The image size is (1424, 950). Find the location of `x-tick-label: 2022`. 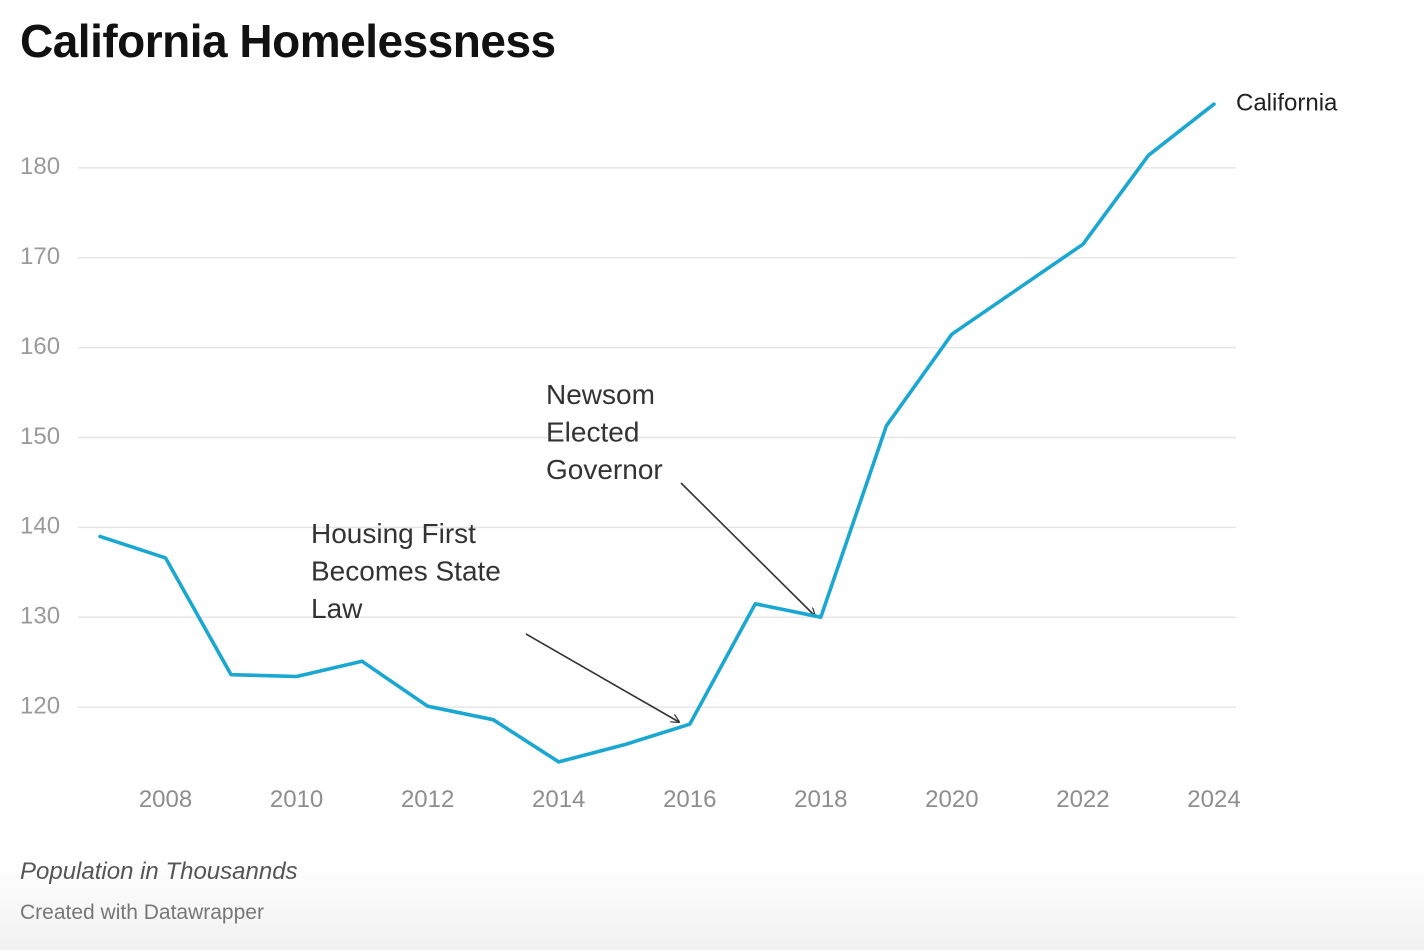

x-tick-label: 2022 is located at coordinates (1082, 799).